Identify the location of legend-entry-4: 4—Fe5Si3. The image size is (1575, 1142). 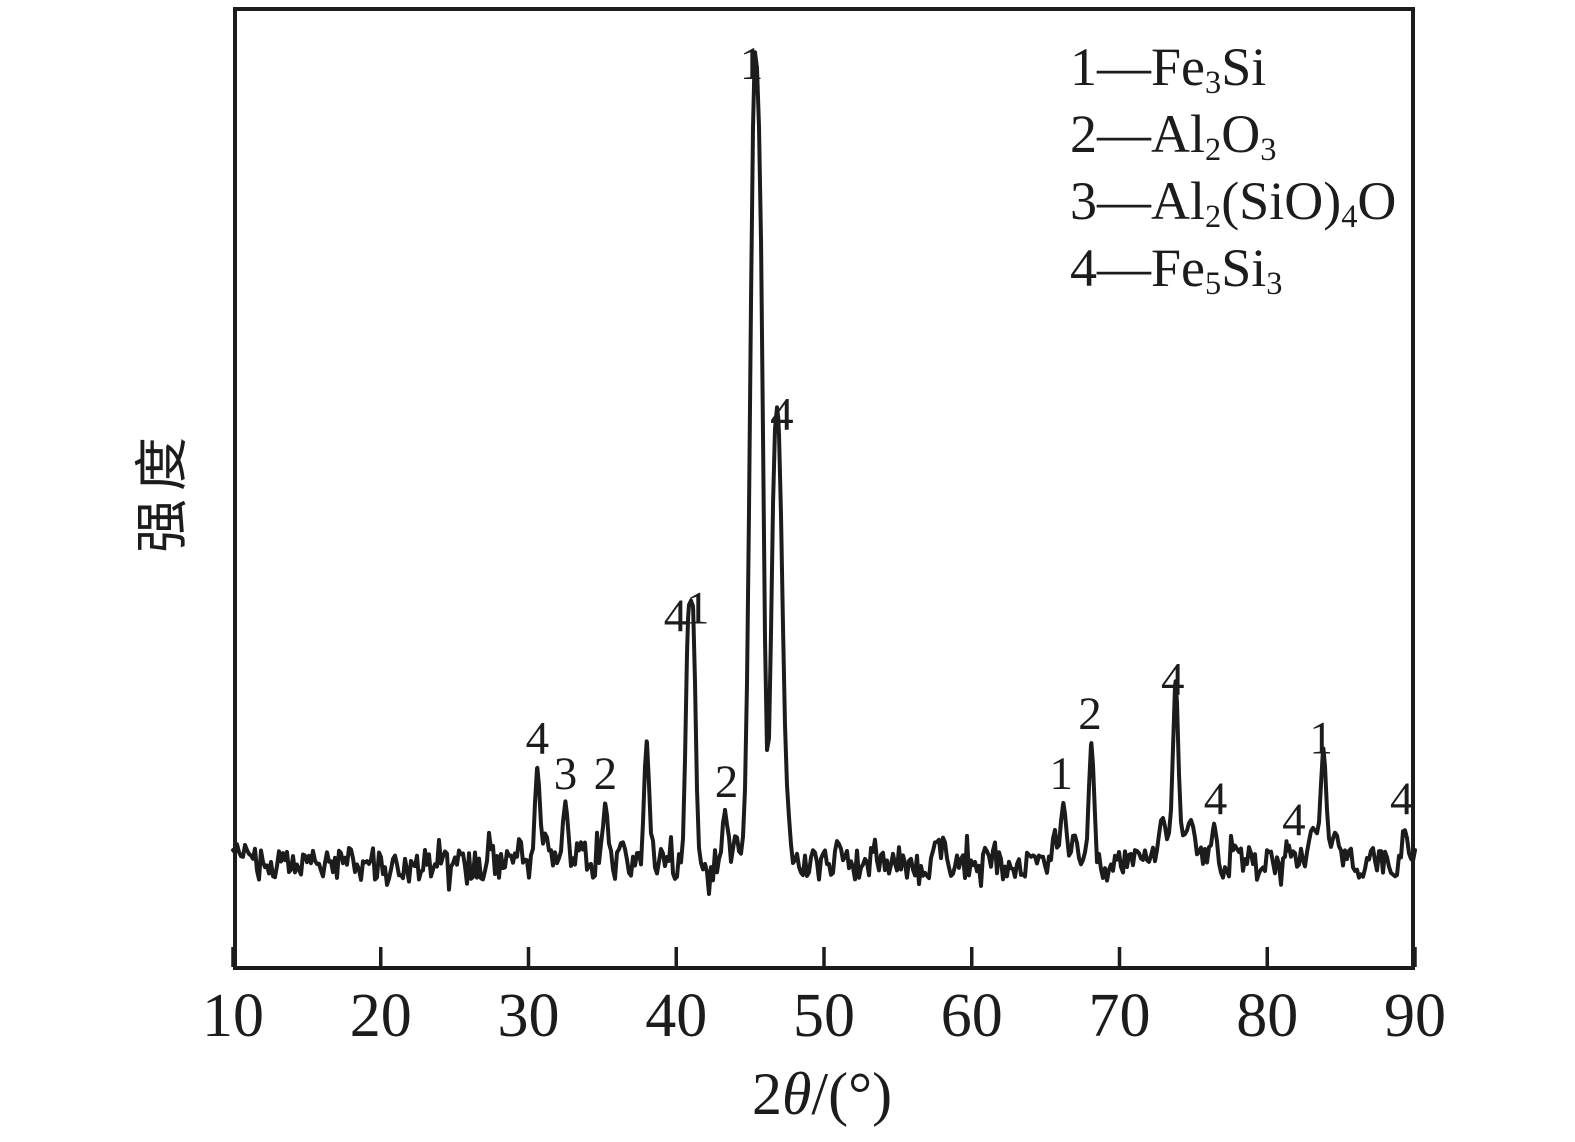
(1233, 268).